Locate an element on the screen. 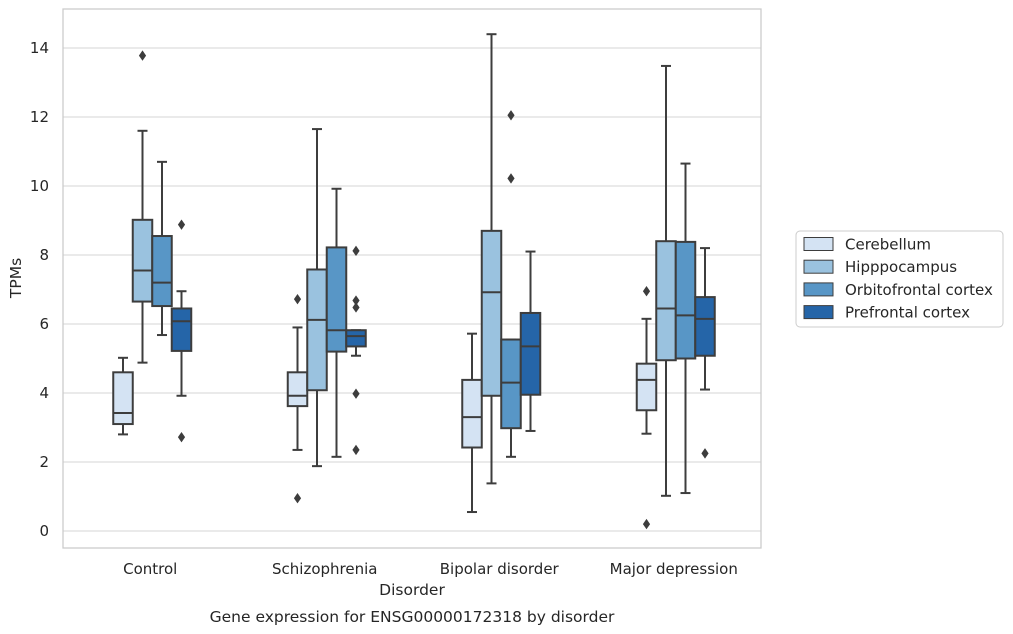 The height and width of the screenshot is (634, 1013). x-axis-title: Disorder is located at coordinates (412, 590).